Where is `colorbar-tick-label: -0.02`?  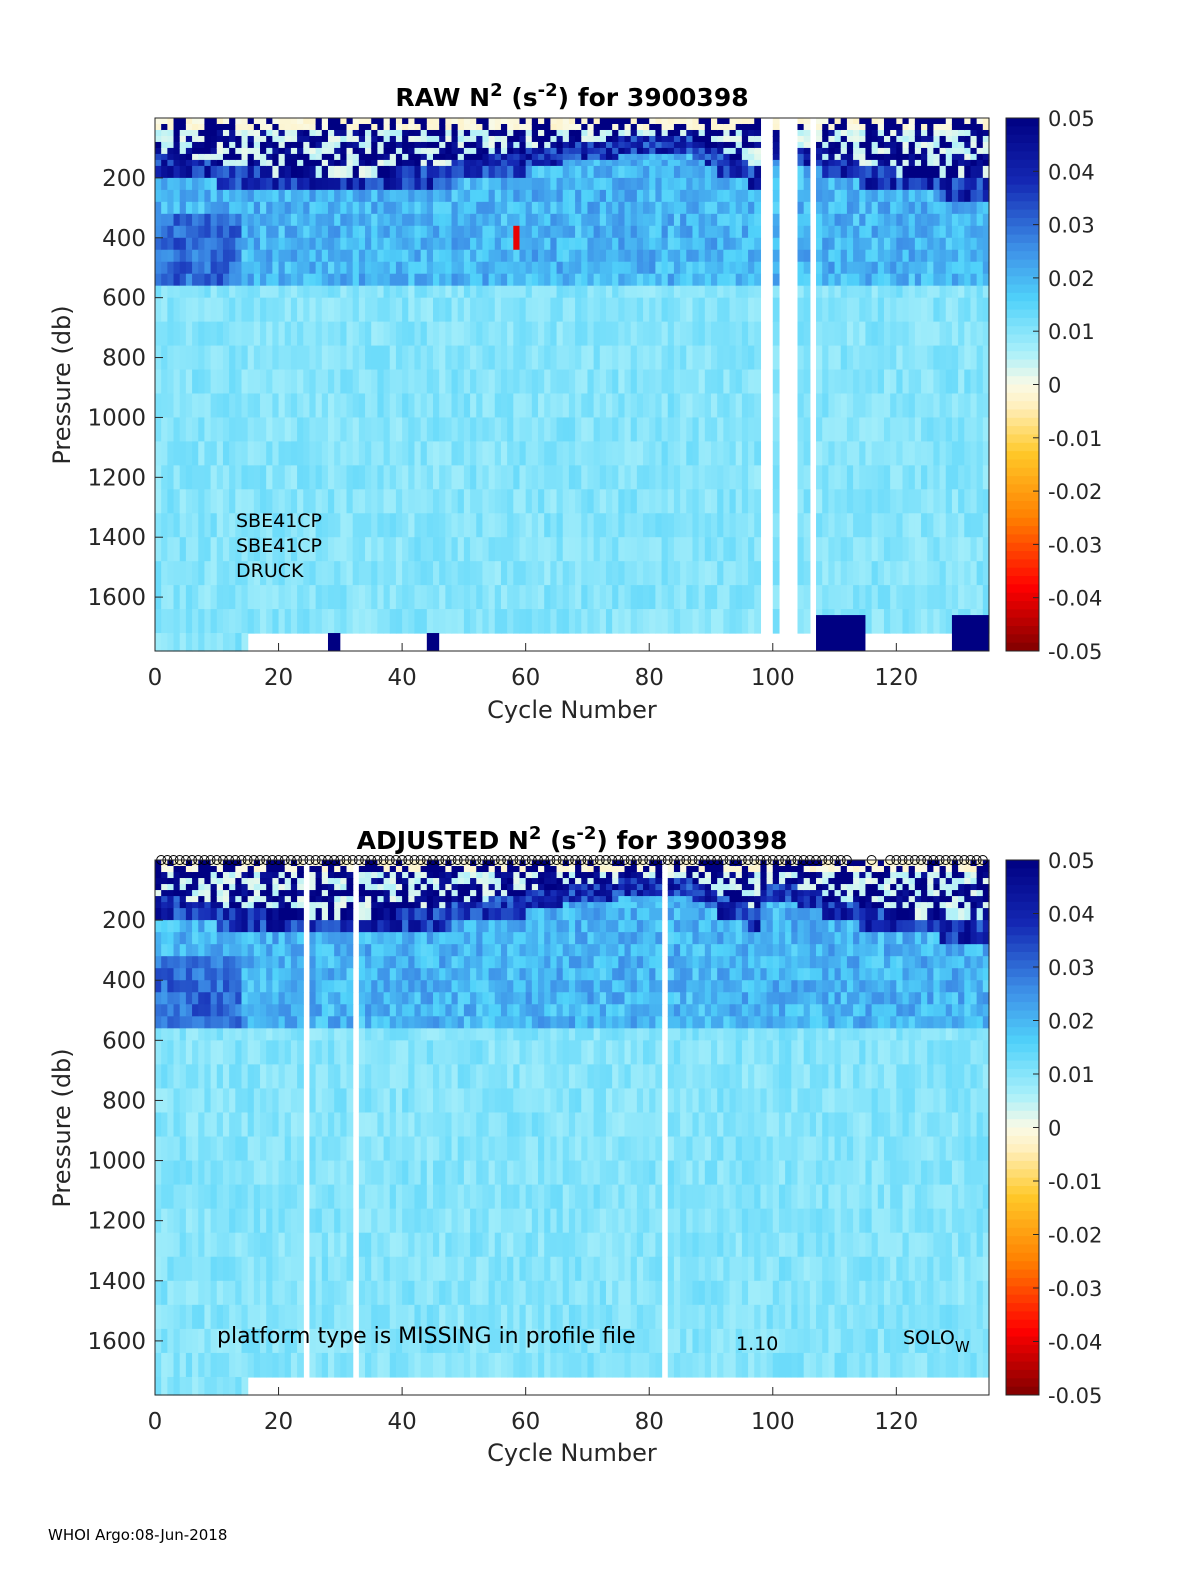 colorbar-tick-label: -0.02 is located at coordinates (1075, 492).